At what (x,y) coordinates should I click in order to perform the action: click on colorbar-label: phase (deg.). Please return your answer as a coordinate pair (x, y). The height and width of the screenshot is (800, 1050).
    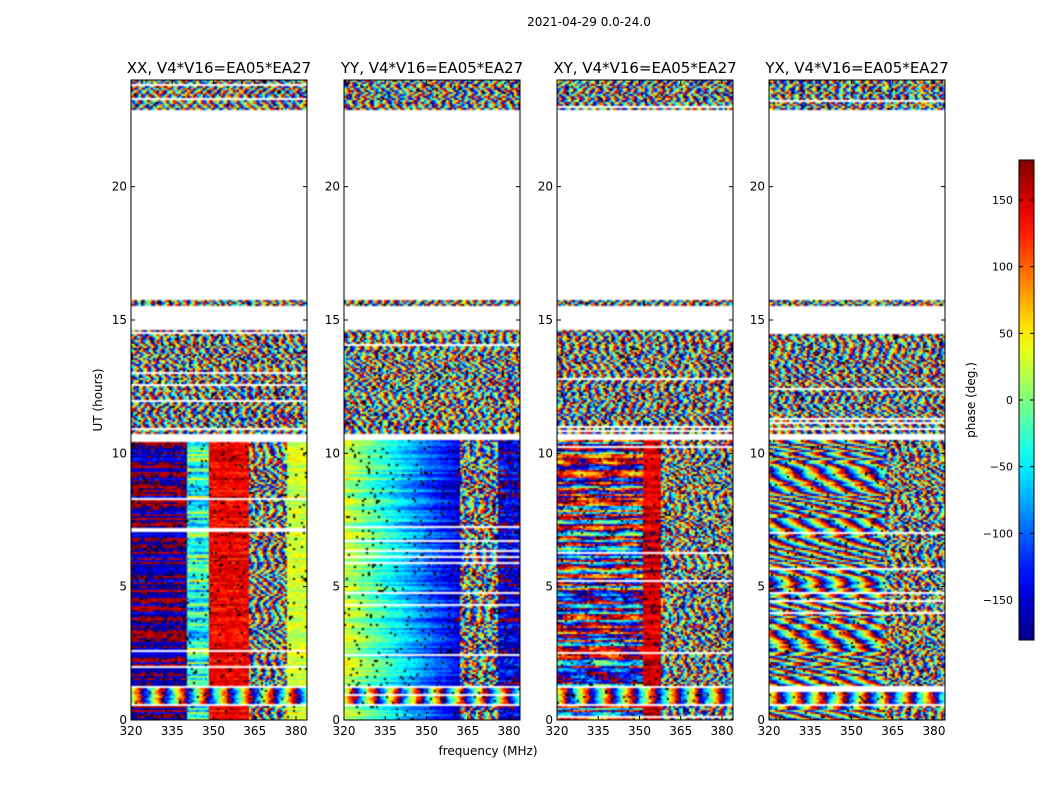
    Looking at the image, I should click on (971, 400).